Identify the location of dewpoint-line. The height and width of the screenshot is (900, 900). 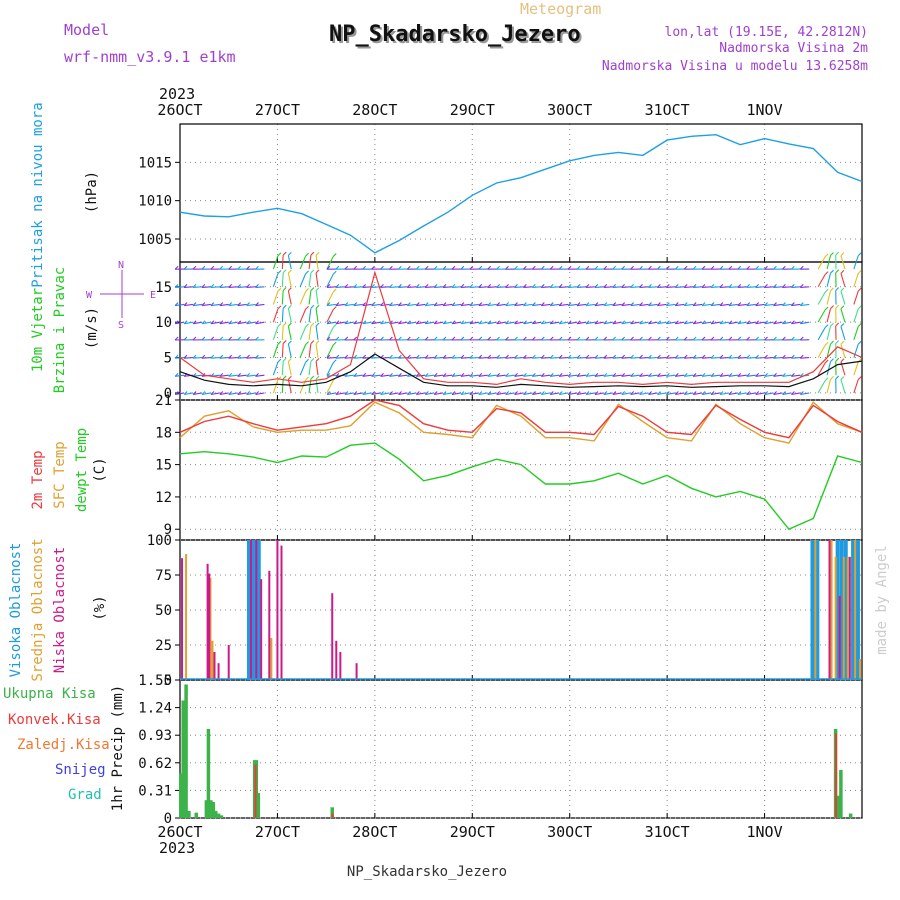
(521, 486).